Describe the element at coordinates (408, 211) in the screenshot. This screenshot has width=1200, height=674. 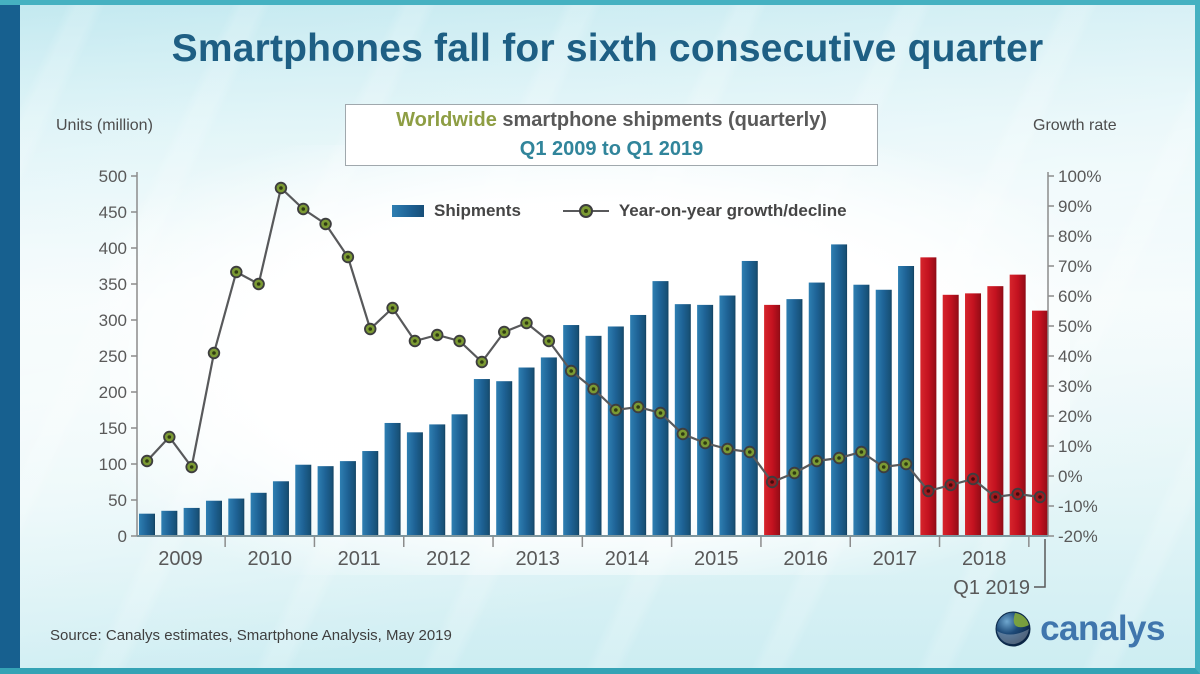
I see `shipments-legend-swatch` at that location.